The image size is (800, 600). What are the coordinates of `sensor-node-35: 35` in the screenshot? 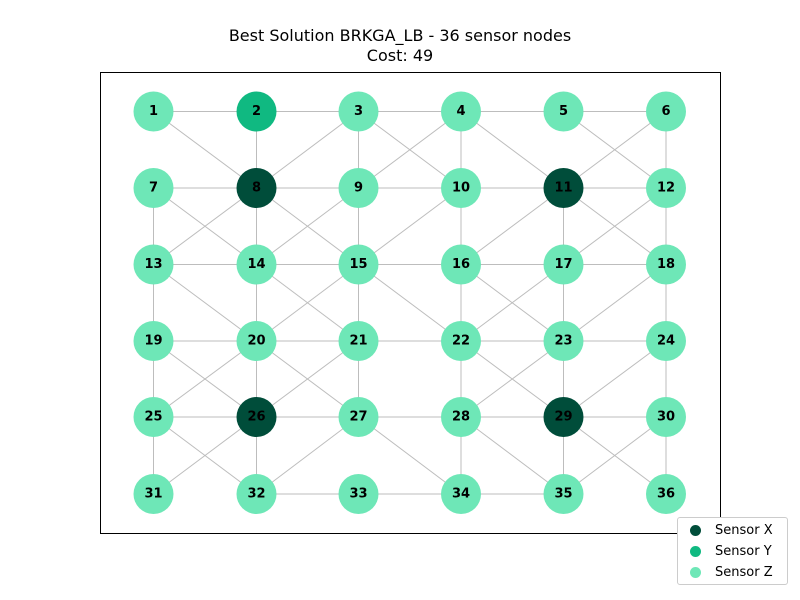 It's located at (563, 494).